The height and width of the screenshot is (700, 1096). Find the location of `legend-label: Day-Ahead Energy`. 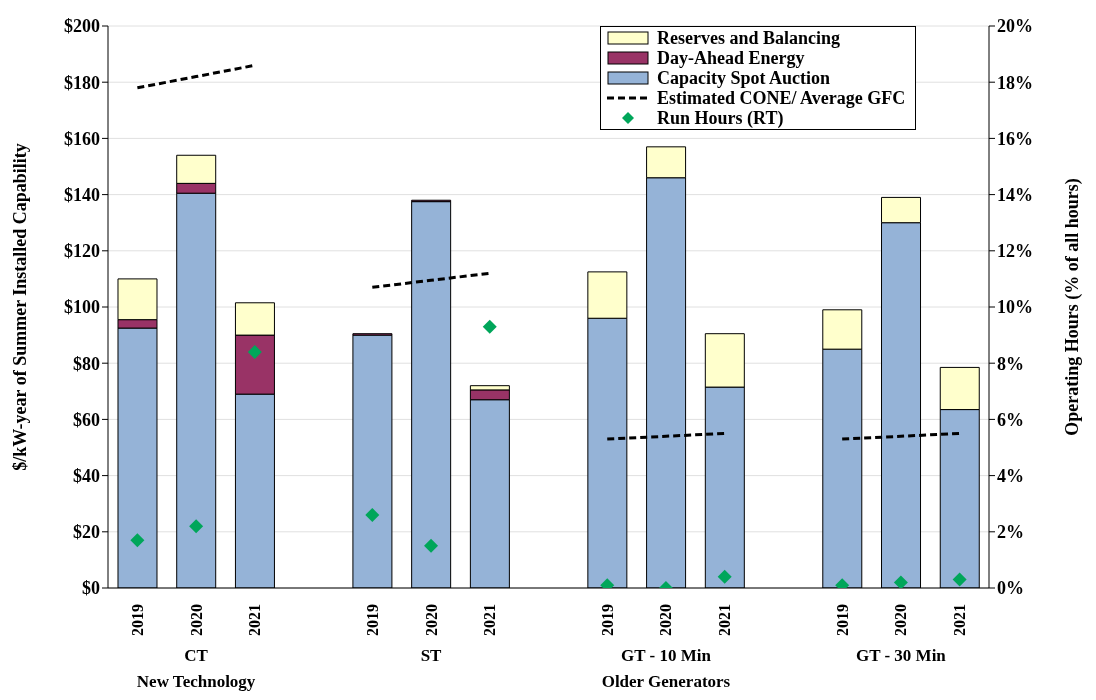

legend-label: Day-Ahead Energy is located at coordinates (731, 58).